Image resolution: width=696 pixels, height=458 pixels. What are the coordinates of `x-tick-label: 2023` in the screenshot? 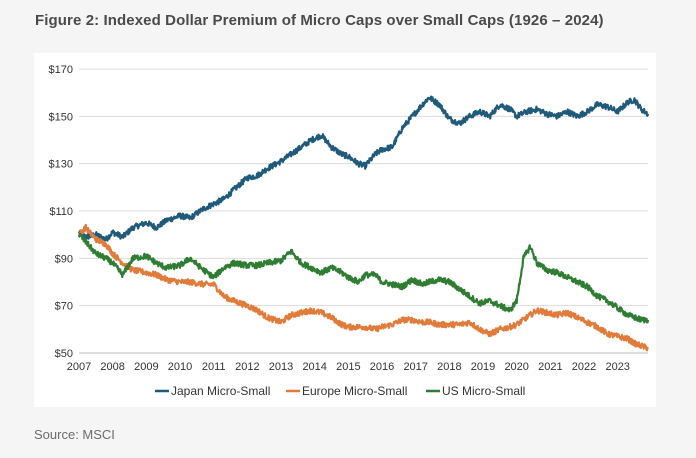 It's located at (617, 367).